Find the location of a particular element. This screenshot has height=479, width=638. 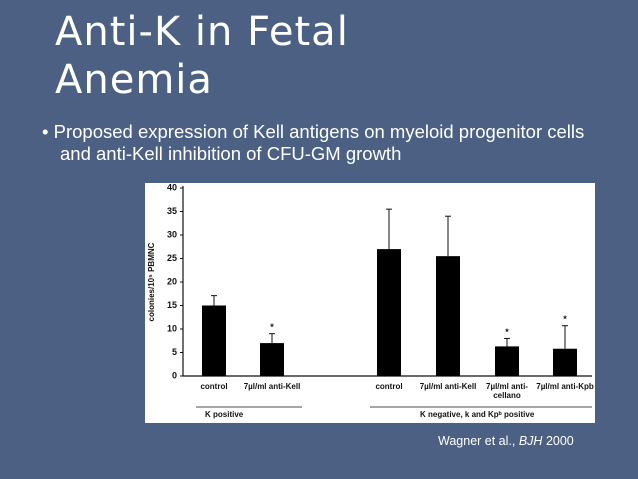

y-tick-label: 15 is located at coordinates (172, 305).